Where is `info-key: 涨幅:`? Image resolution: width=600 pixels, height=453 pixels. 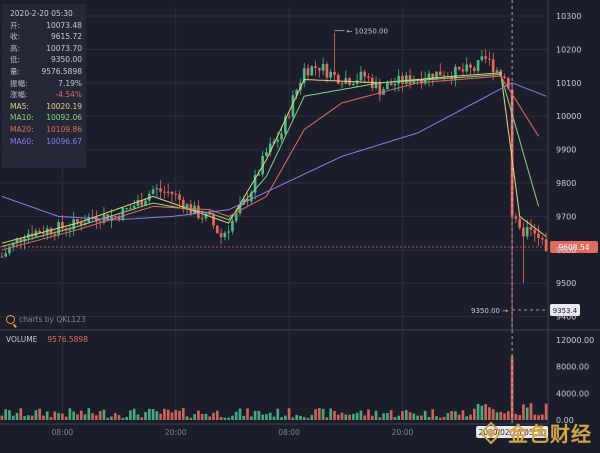 info-key: 涨幅: is located at coordinates (19, 95).